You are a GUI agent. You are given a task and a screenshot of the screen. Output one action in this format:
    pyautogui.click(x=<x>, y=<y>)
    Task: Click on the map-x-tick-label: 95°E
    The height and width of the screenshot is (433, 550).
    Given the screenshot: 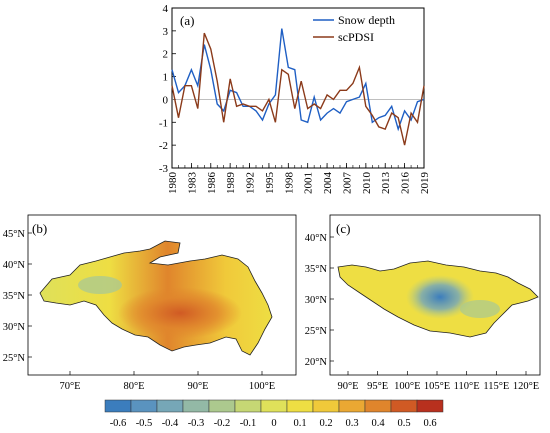 What is the action you would take?
    pyautogui.click(x=377, y=386)
    